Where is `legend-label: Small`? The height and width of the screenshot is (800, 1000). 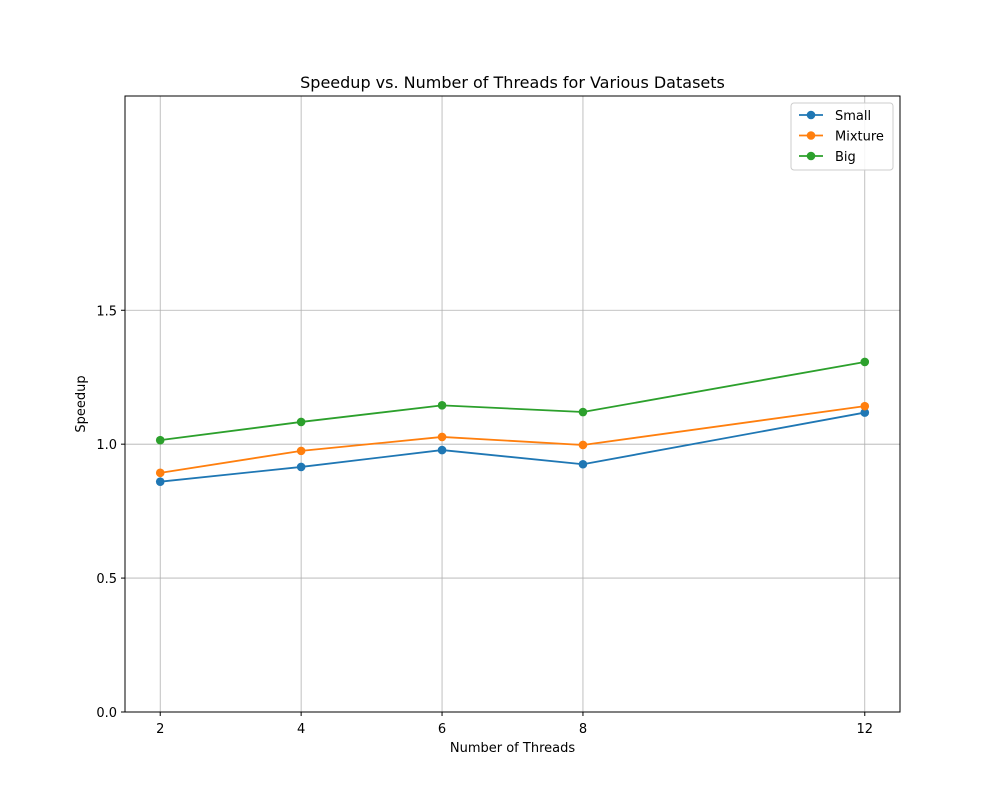
legend-label: Small is located at coordinates (853, 116).